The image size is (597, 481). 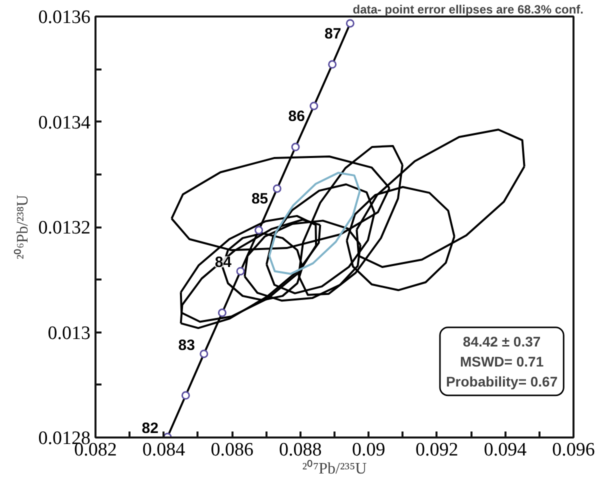 What do you see at coordinates (69, 333) in the screenshot?
I see `y-tick-label: 0.013` at bounding box center [69, 333].